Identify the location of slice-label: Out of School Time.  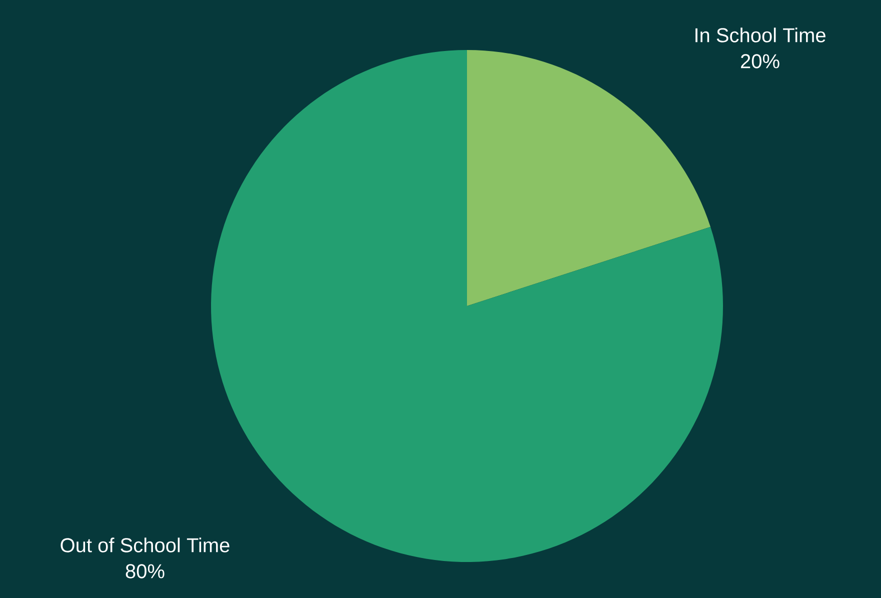
(145, 545).